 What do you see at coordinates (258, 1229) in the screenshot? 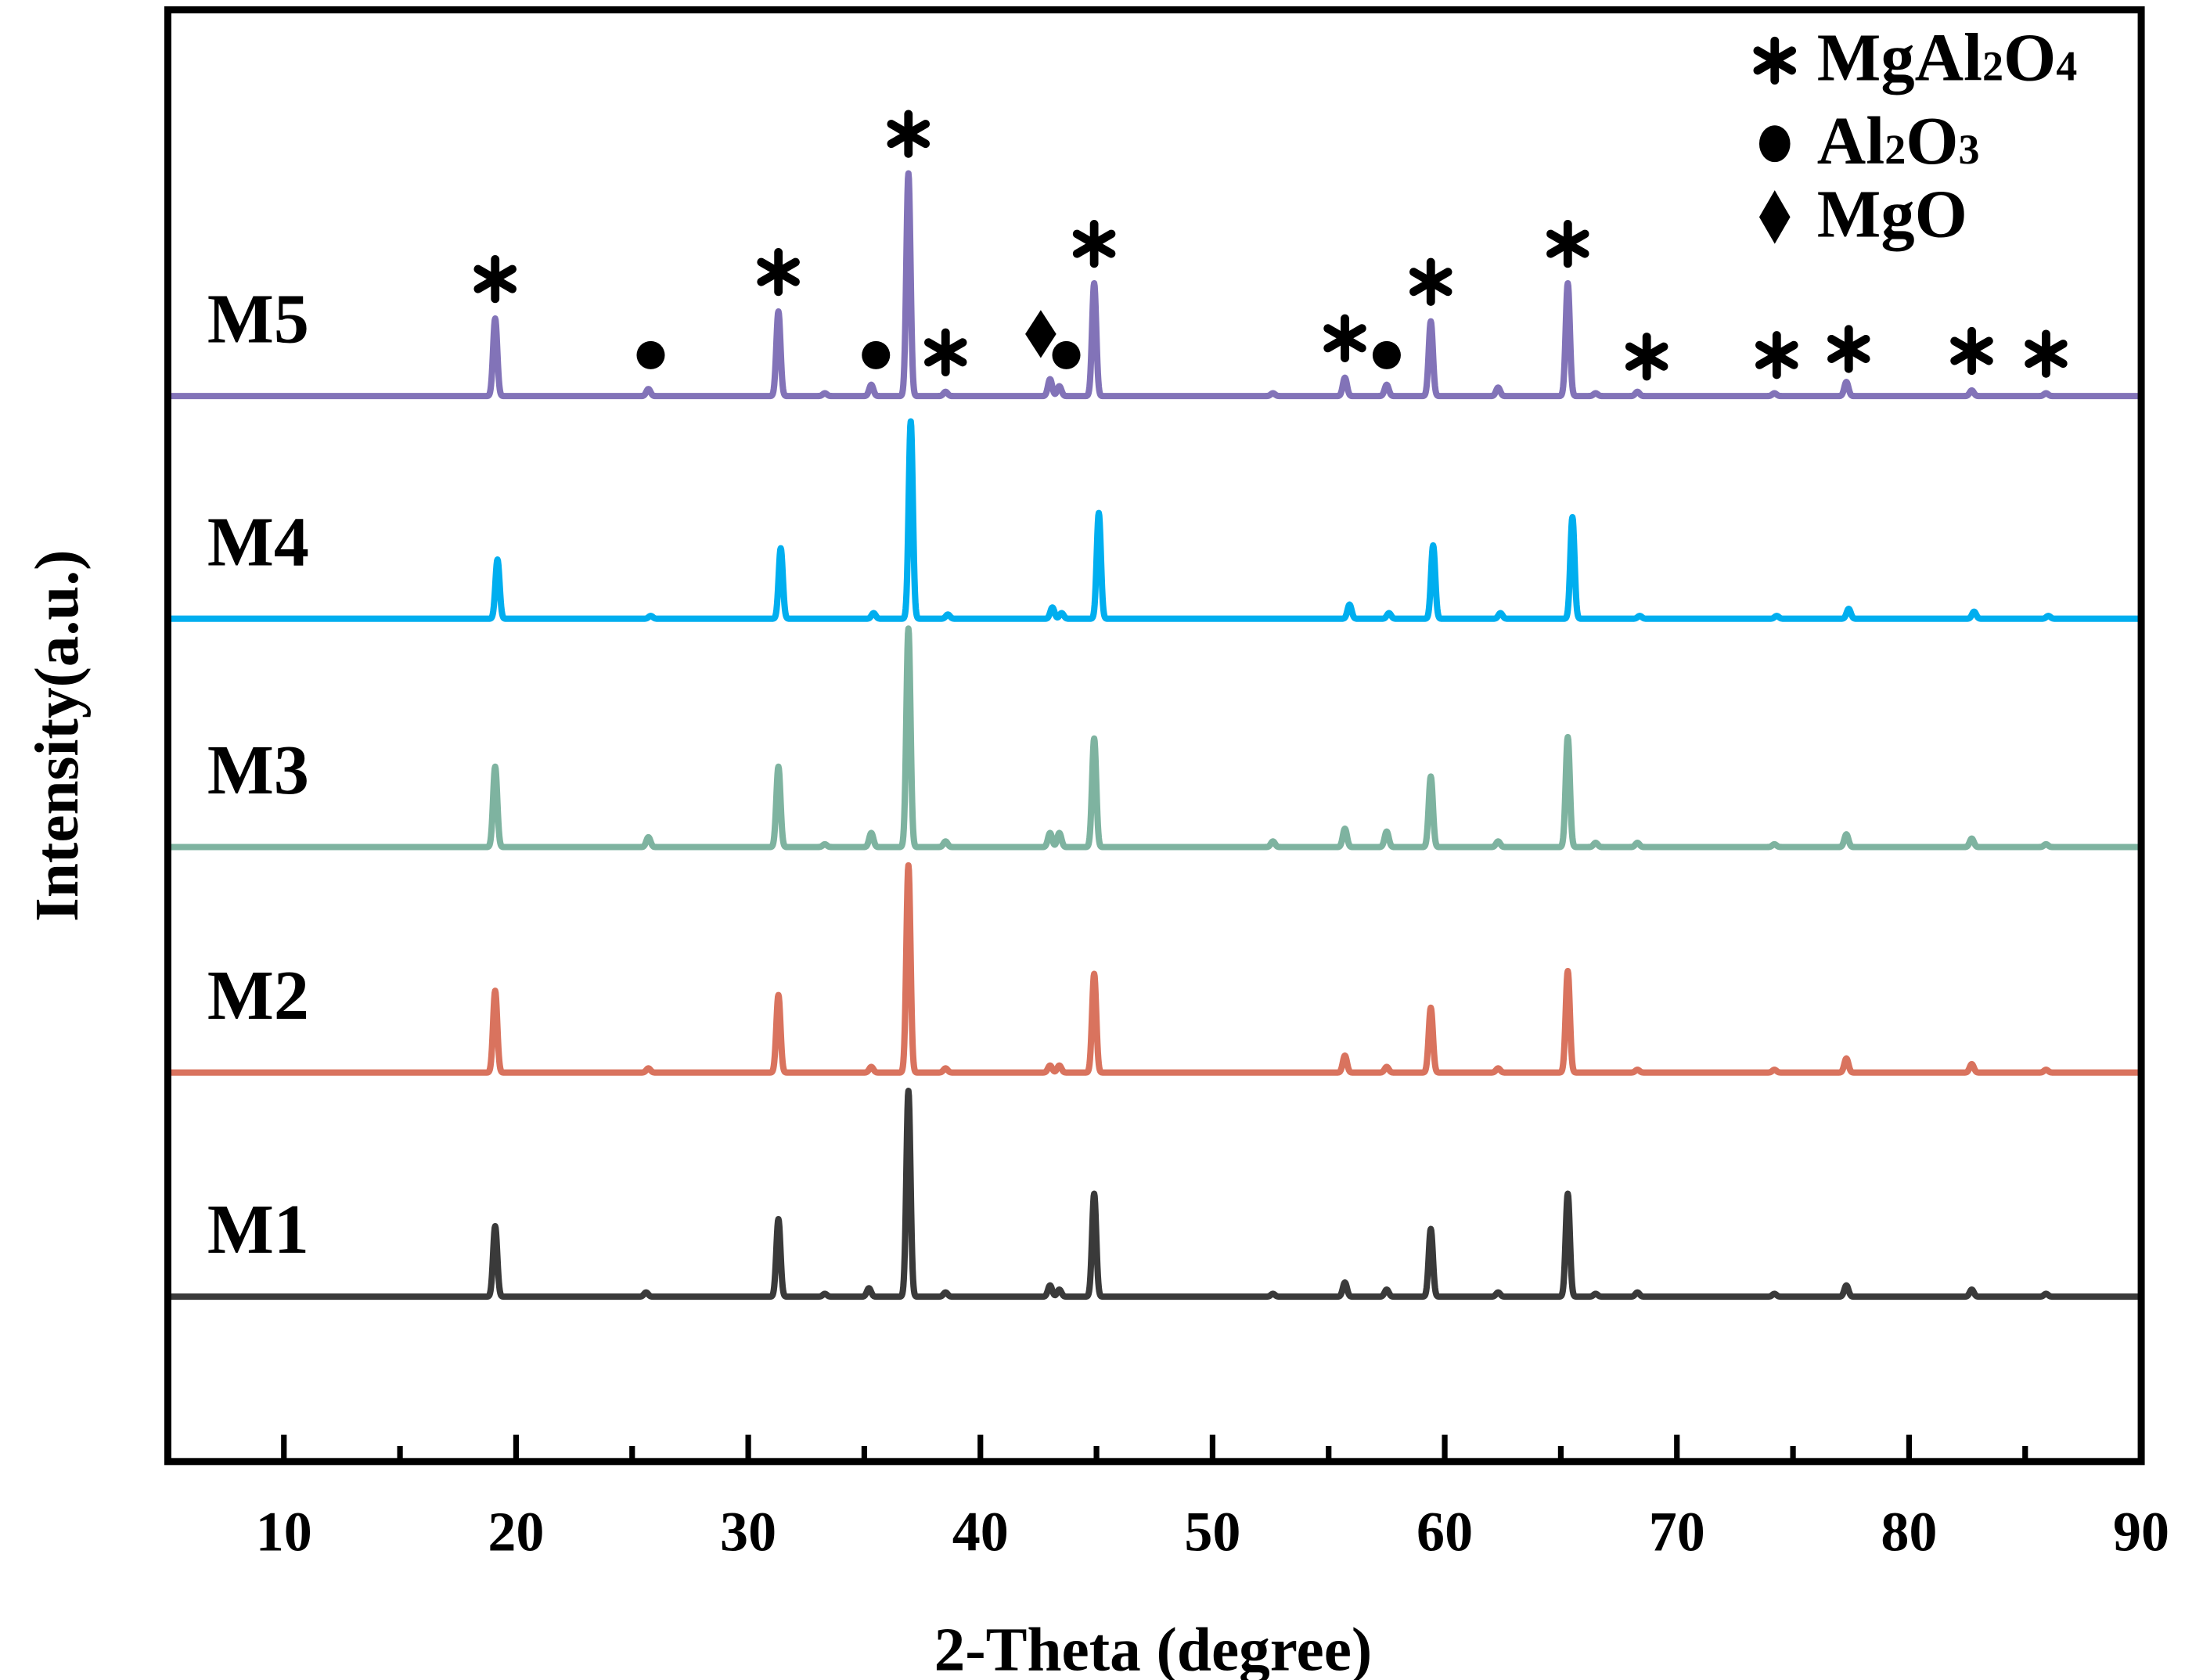
I see `series-label-m1: M1` at bounding box center [258, 1229].